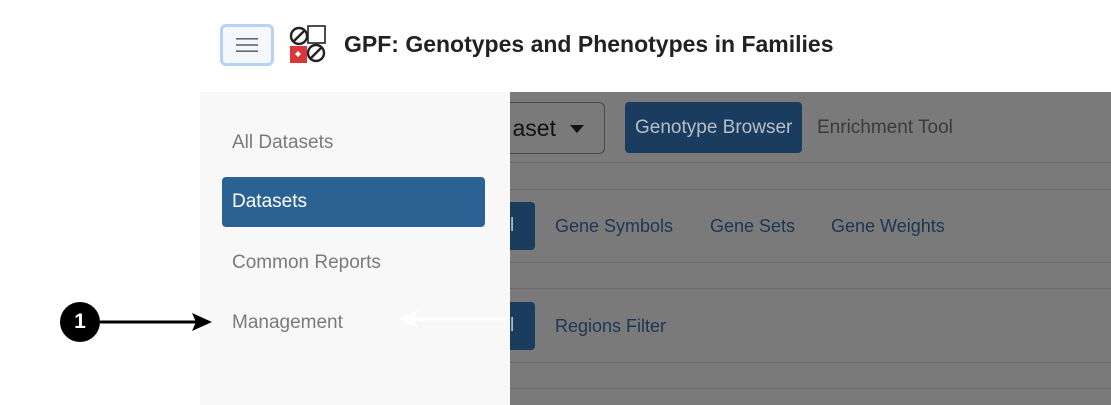  I want to click on tab-gene-symbols: Gene Symbols, so click(614, 226).